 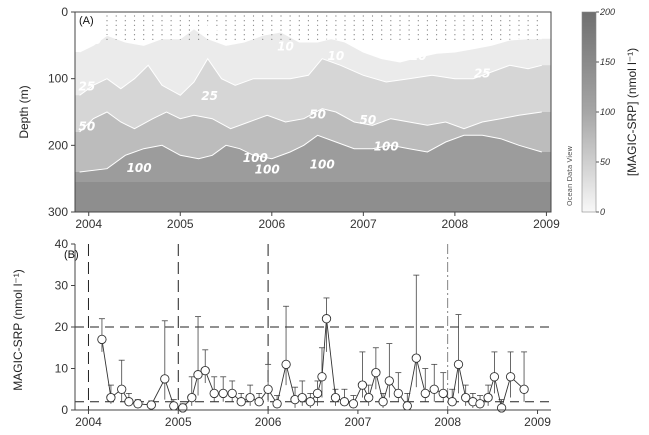 What do you see at coordinates (87, 127) in the screenshot?
I see `contour-label-50: 50` at bounding box center [87, 127].